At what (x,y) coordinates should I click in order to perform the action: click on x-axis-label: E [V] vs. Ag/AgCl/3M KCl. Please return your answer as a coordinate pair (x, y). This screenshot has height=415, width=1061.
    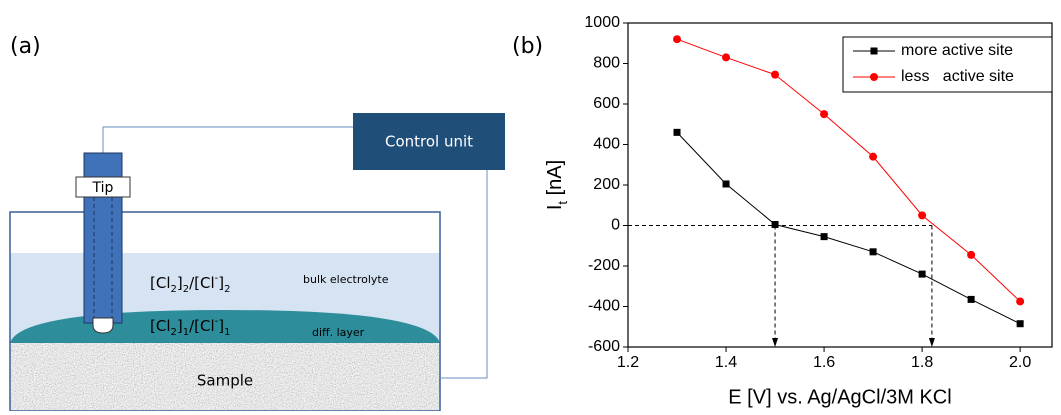
    Looking at the image, I should click on (839, 397).